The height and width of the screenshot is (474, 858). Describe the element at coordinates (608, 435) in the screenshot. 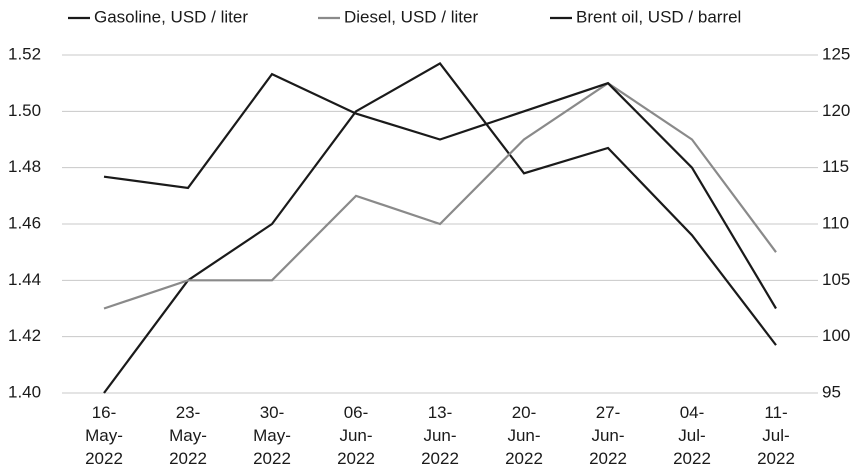

I see `x-tick-label: 27-Jun-2022` at that location.